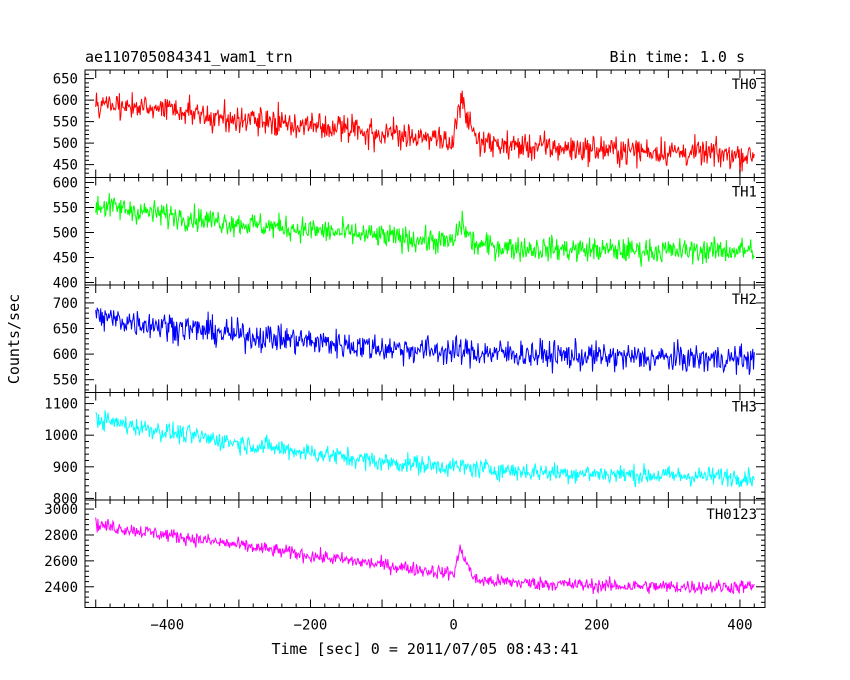 This screenshot has height=680, width=850. Describe the element at coordinates (739, 626) in the screenshot. I see `x-tick-label: 400` at that location.